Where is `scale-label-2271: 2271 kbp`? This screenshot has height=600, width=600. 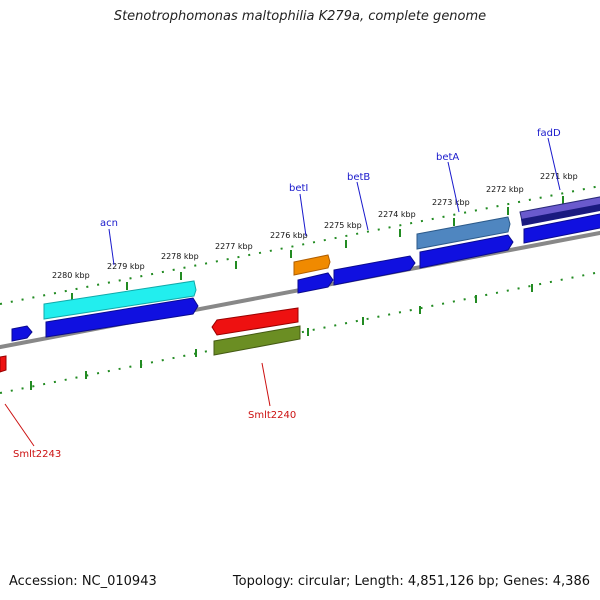
scale-label-2271: 2271 kbp is located at coordinates (559, 176).